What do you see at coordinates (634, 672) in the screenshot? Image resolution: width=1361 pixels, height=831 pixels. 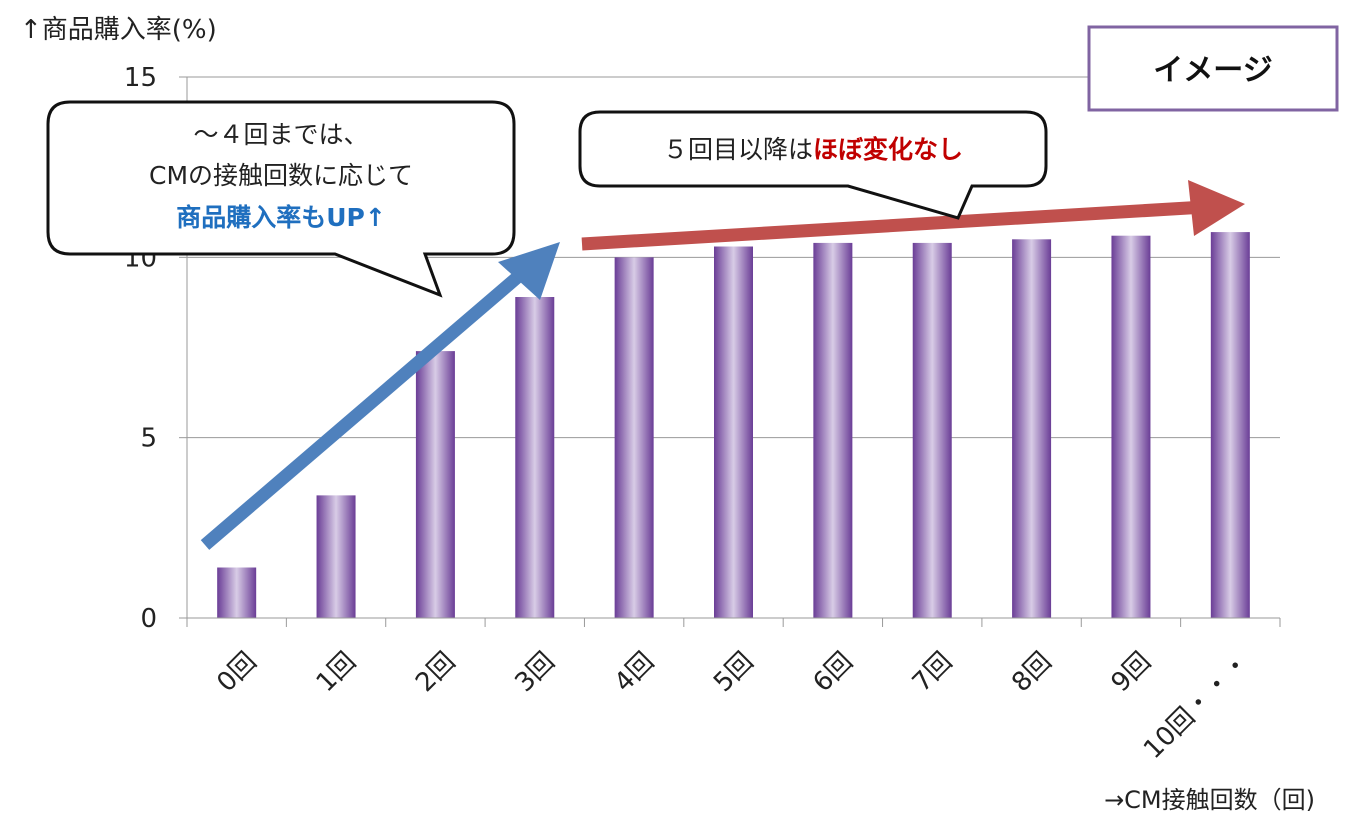 I see `x-tick-label: 4回` at bounding box center [634, 672].